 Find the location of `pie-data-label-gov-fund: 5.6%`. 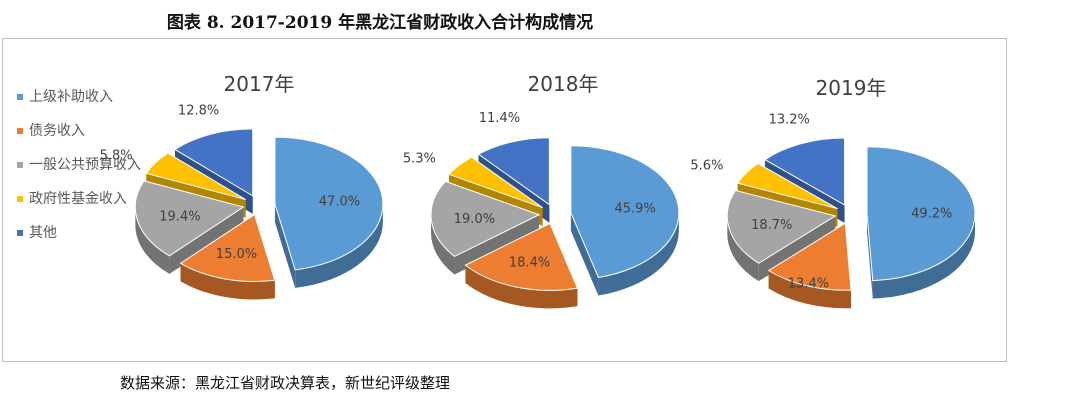

pie-data-label-gov-fund: 5.6% is located at coordinates (706, 166).